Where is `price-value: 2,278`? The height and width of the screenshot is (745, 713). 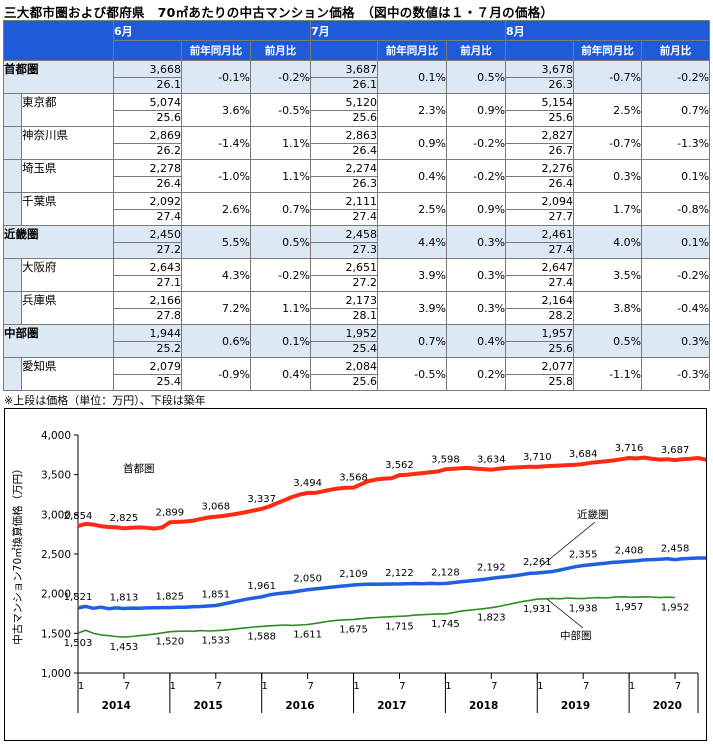
price-value: 2,278 is located at coordinates (147, 169).